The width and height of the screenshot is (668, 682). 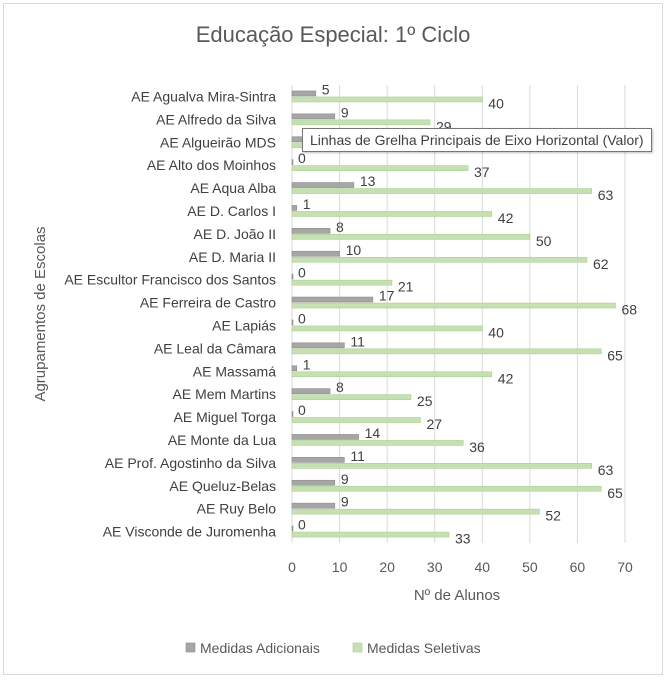 What do you see at coordinates (601, 264) in the screenshot?
I see `data-label: 62` at bounding box center [601, 264].